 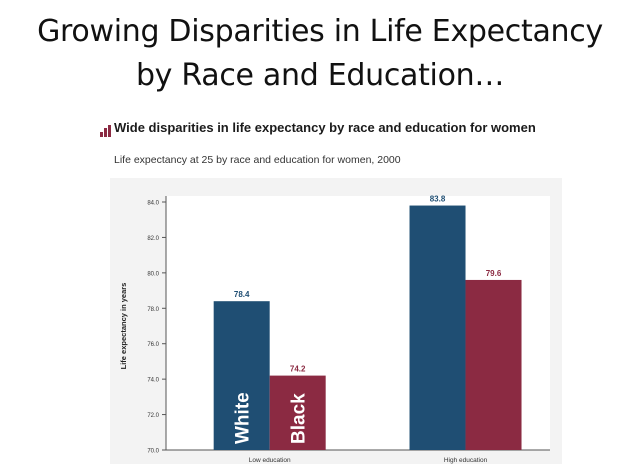 What do you see at coordinates (153, 204) in the screenshot?
I see `y-tick-label: 84.0` at bounding box center [153, 204].